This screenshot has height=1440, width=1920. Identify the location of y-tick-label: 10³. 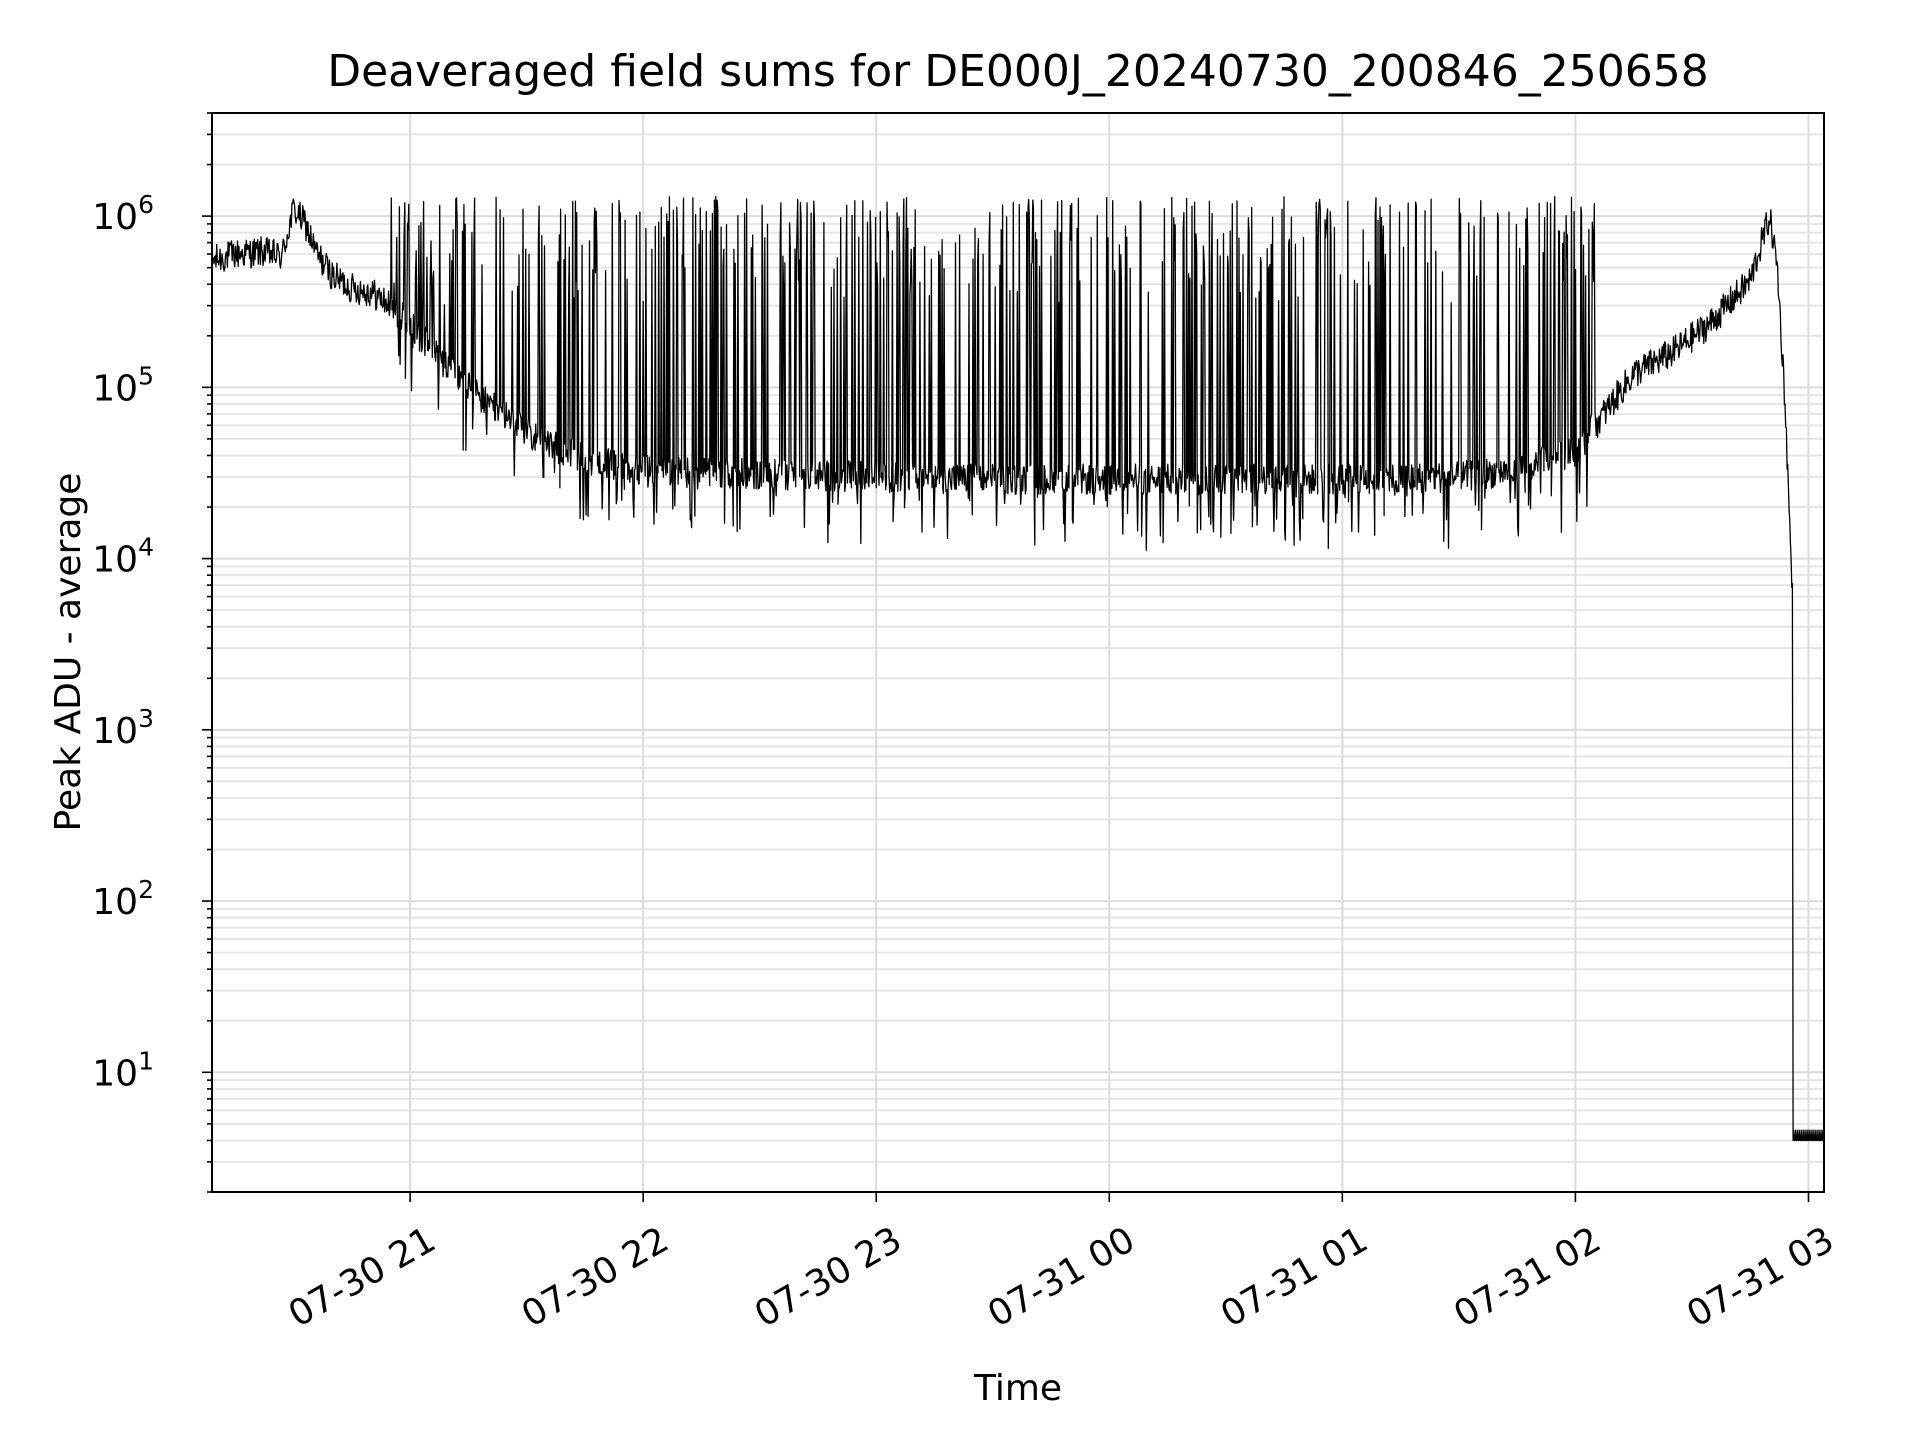
(123, 728).